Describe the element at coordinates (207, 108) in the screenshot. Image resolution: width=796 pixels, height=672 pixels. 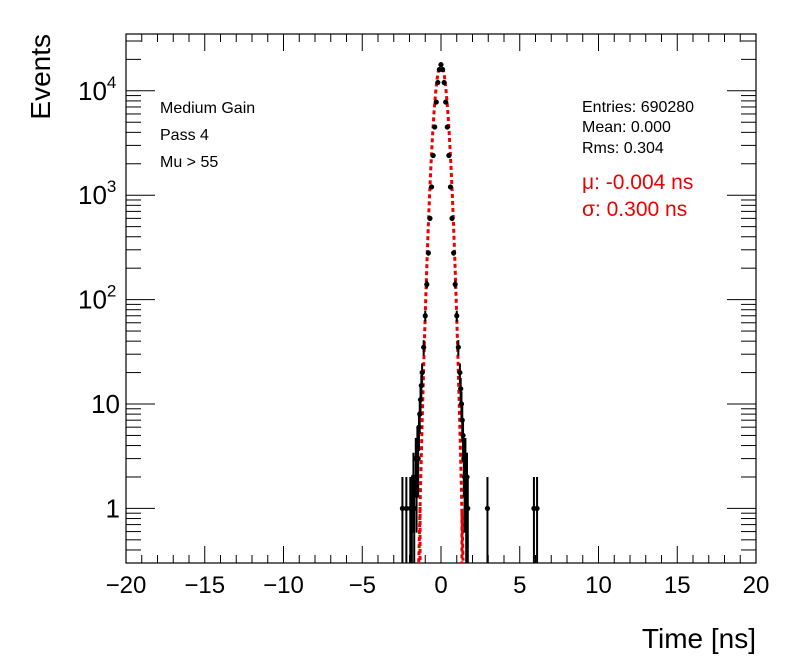
I see `annotation-gain: Medium Gain` at that location.